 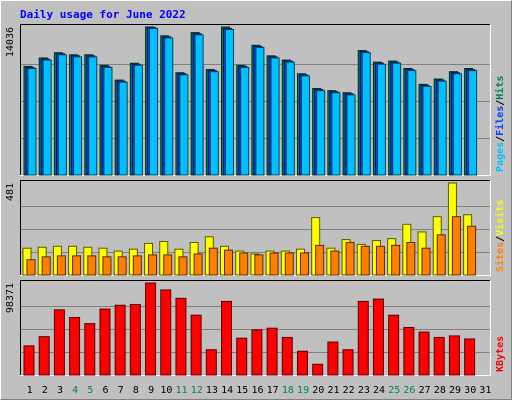 I want to click on legend-entry-hits: Hits, so click(x=500, y=88).